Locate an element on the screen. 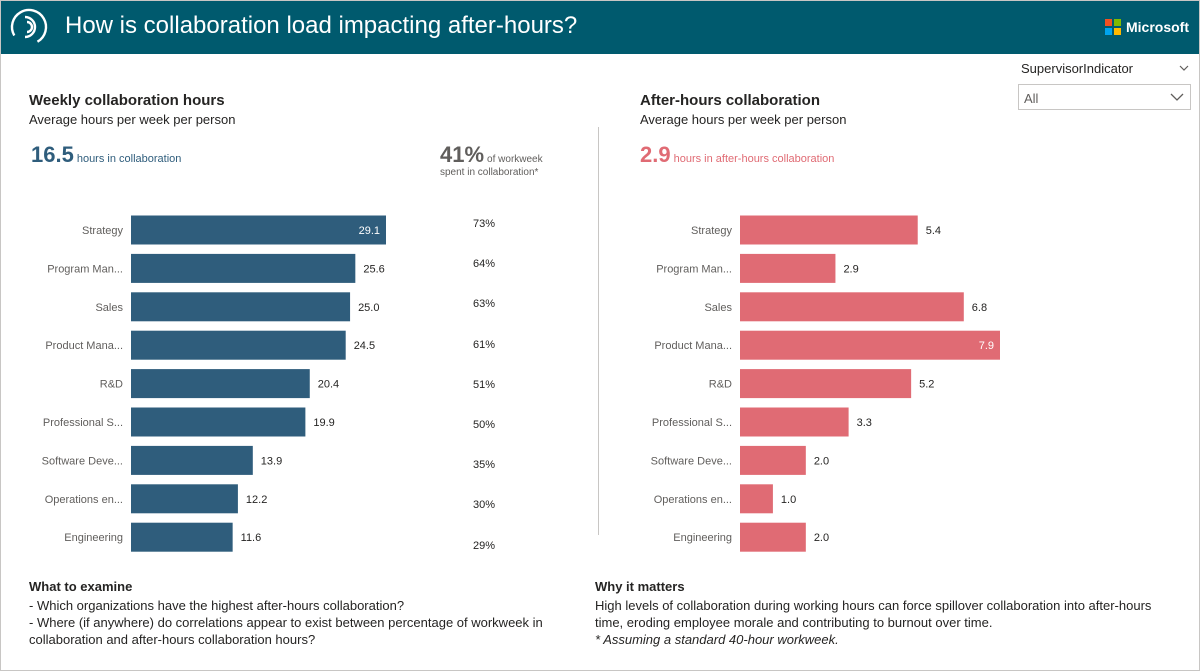 The width and height of the screenshot is (1200, 671). workweek-pct-value: 41% is located at coordinates (462, 154).